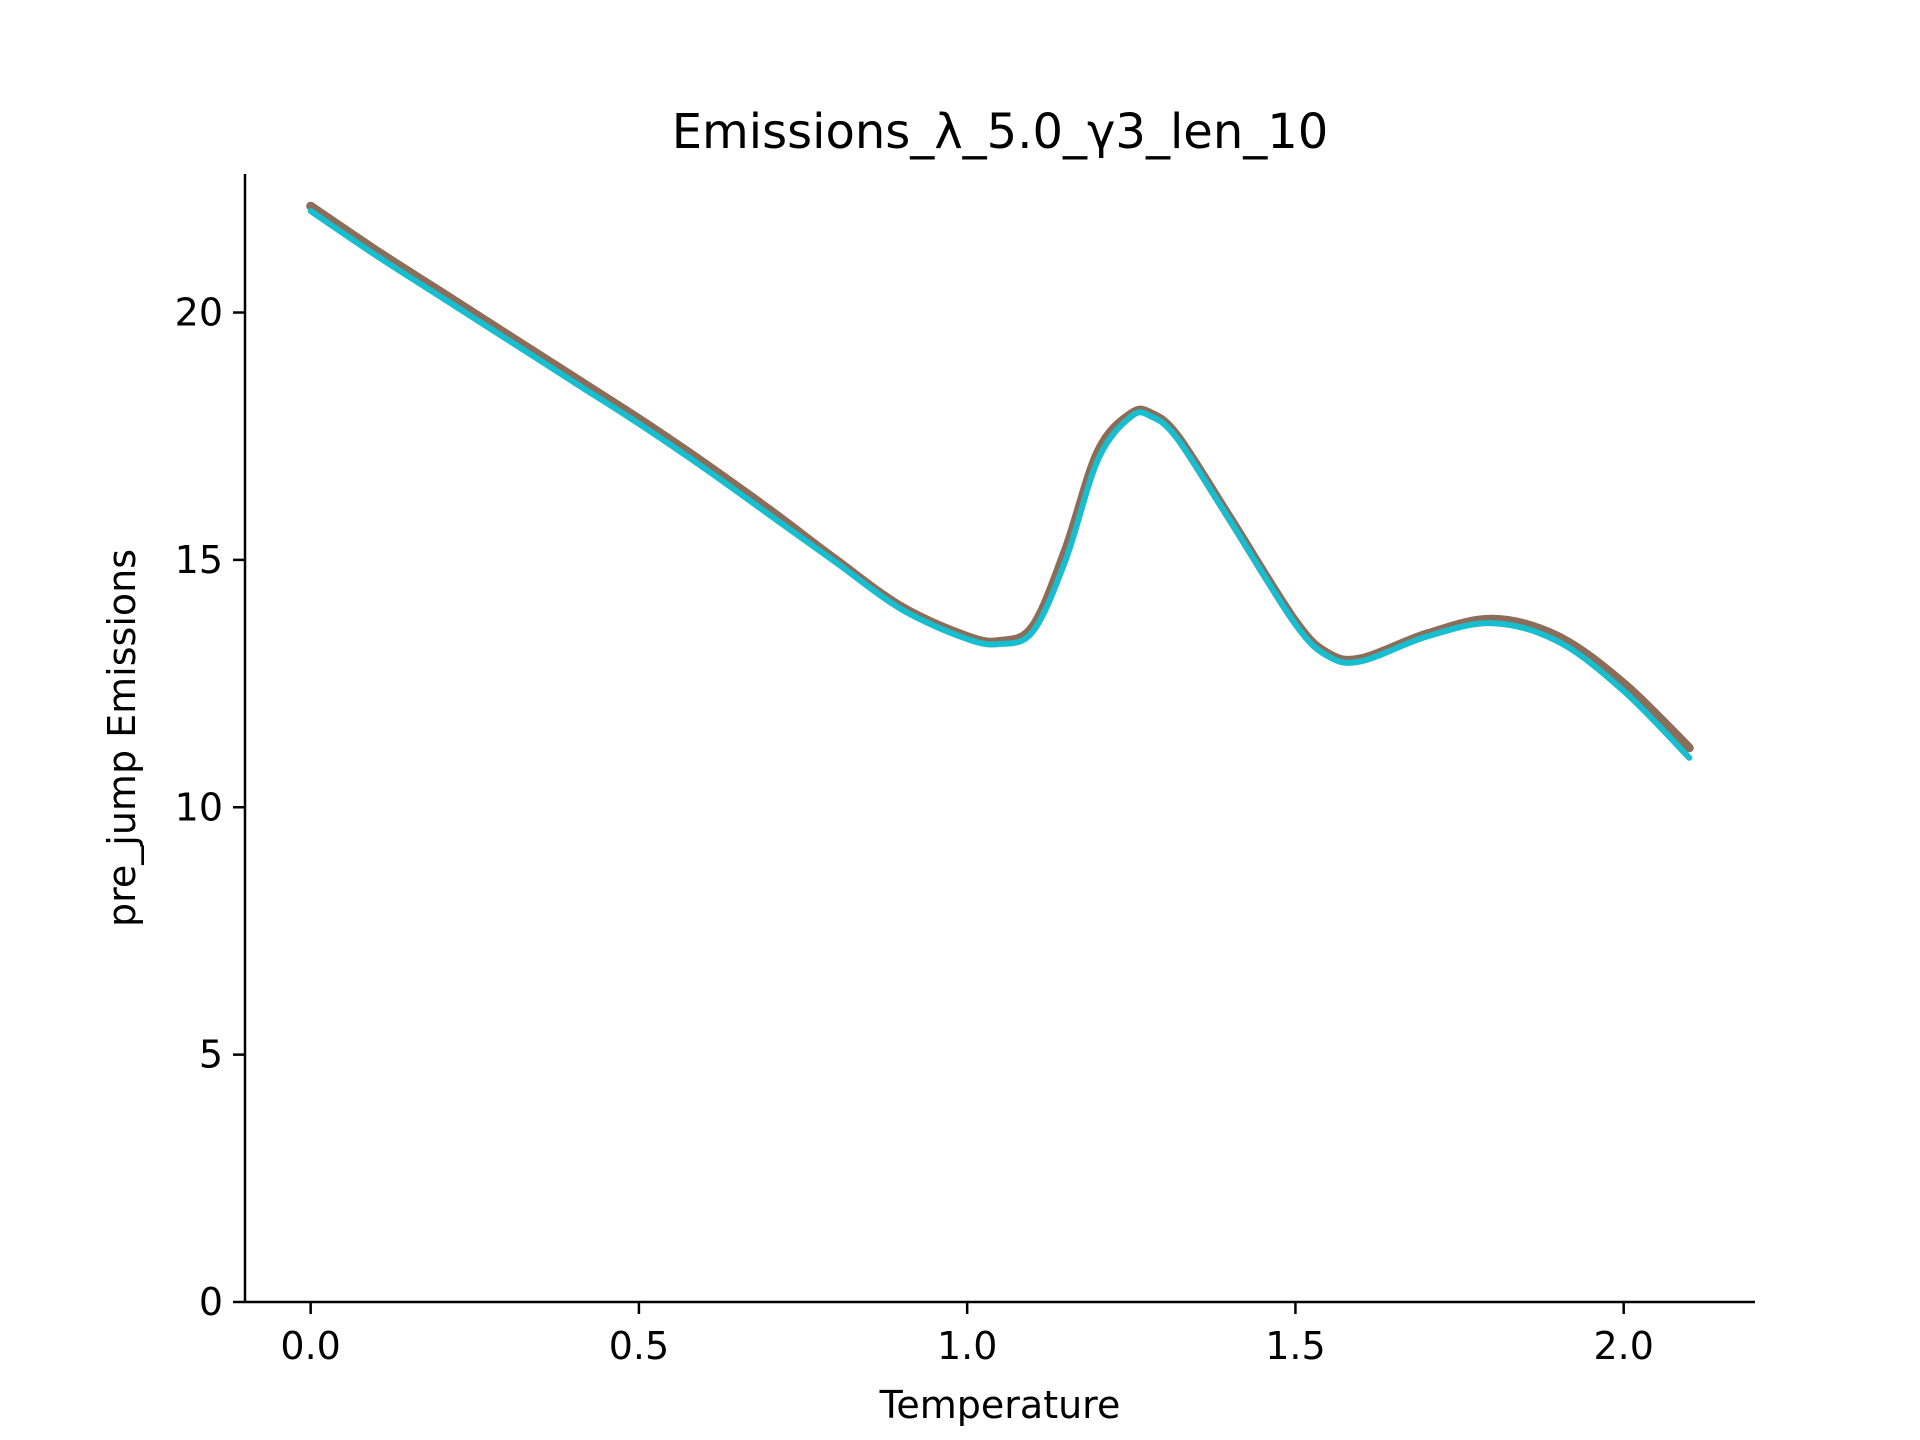  What do you see at coordinates (639, 1346) in the screenshot?
I see `x-tick-label: 0.5` at bounding box center [639, 1346].